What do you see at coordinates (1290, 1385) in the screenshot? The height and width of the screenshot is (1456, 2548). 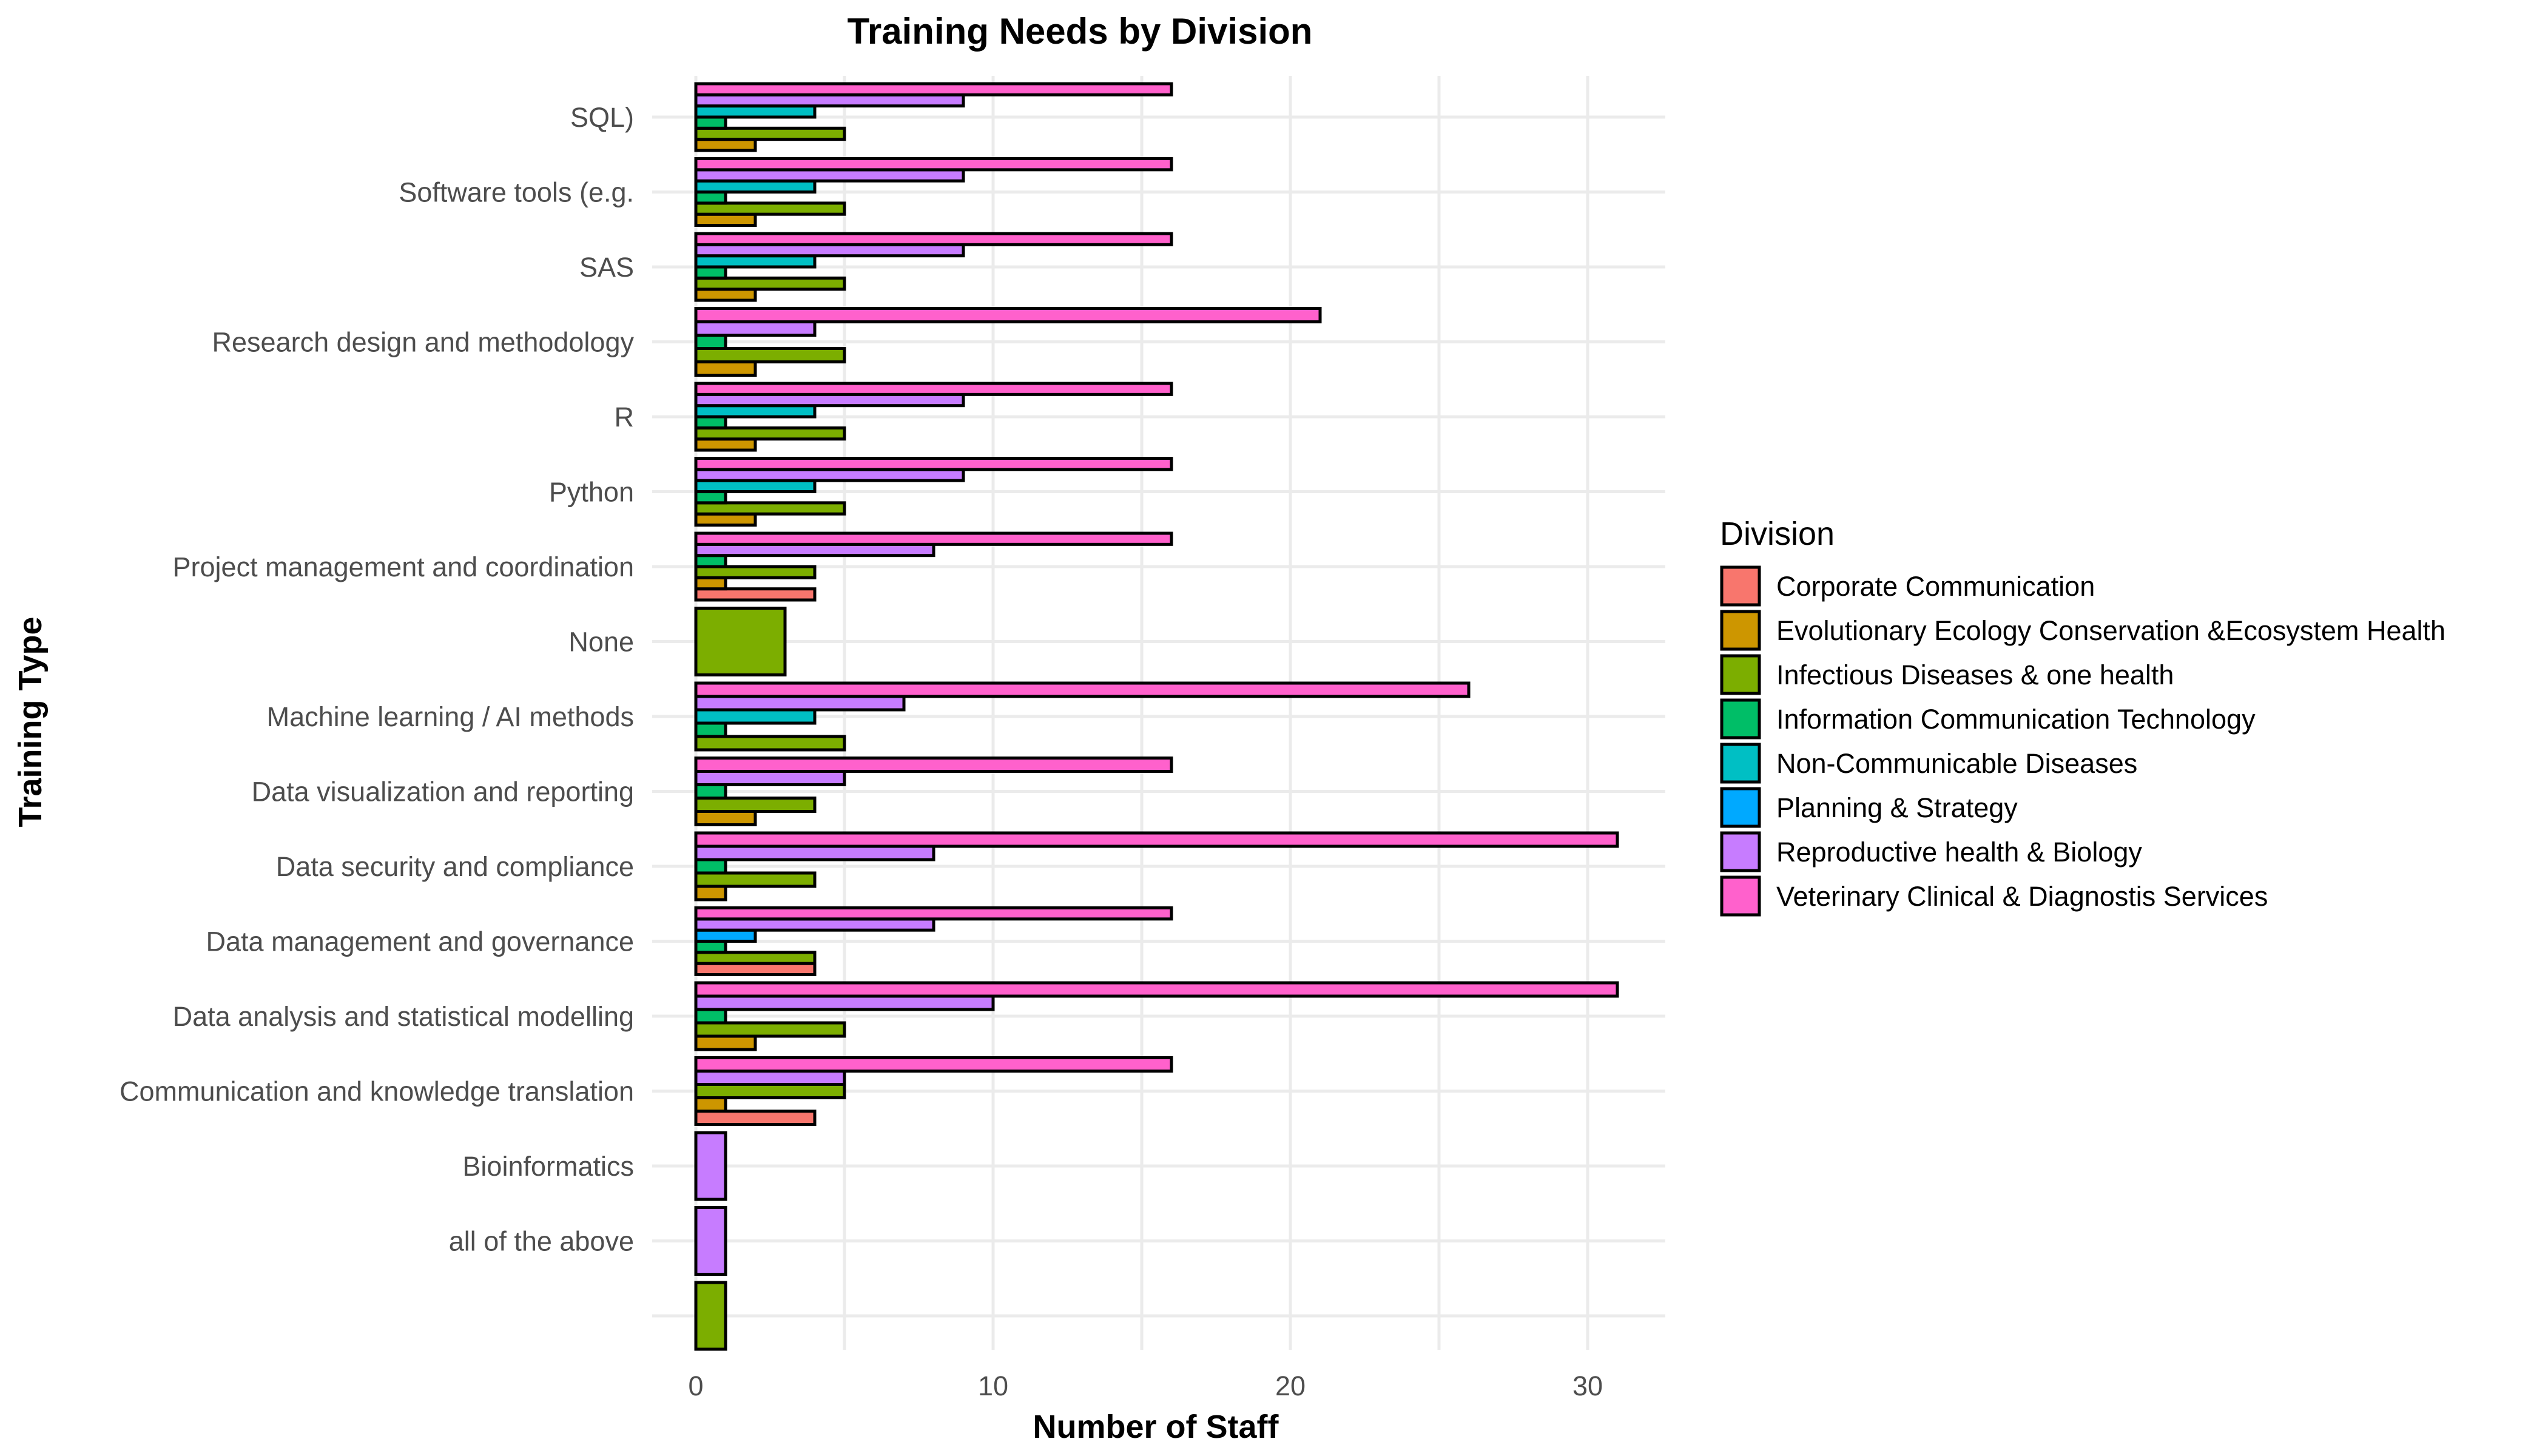 I see `x-tick-label: 20` at bounding box center [1290, 1385].